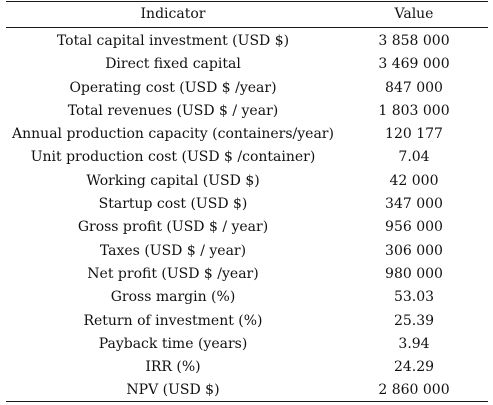  I want to click on value-cell: 306 000, so click(414, 250).